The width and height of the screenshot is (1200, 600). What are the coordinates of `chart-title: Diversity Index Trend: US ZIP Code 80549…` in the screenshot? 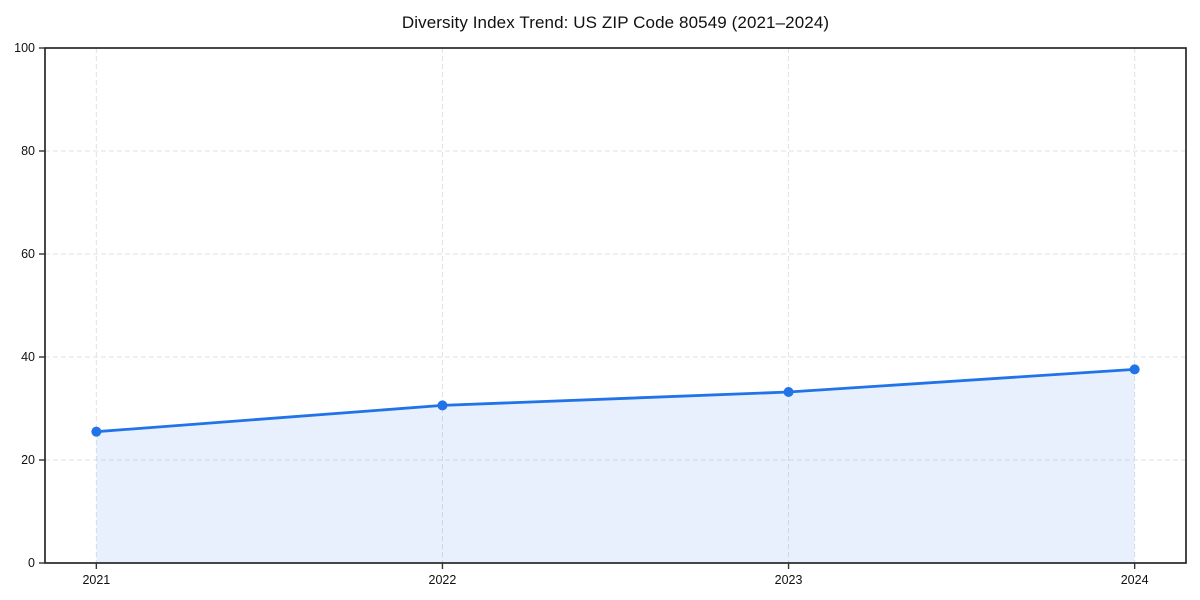 It's located at (615, 22).